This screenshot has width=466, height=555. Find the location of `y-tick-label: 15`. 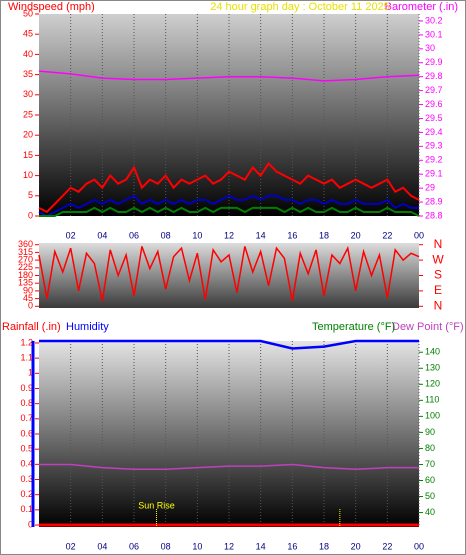

y-tick-label: 15 is located at coordinates (28, 155).